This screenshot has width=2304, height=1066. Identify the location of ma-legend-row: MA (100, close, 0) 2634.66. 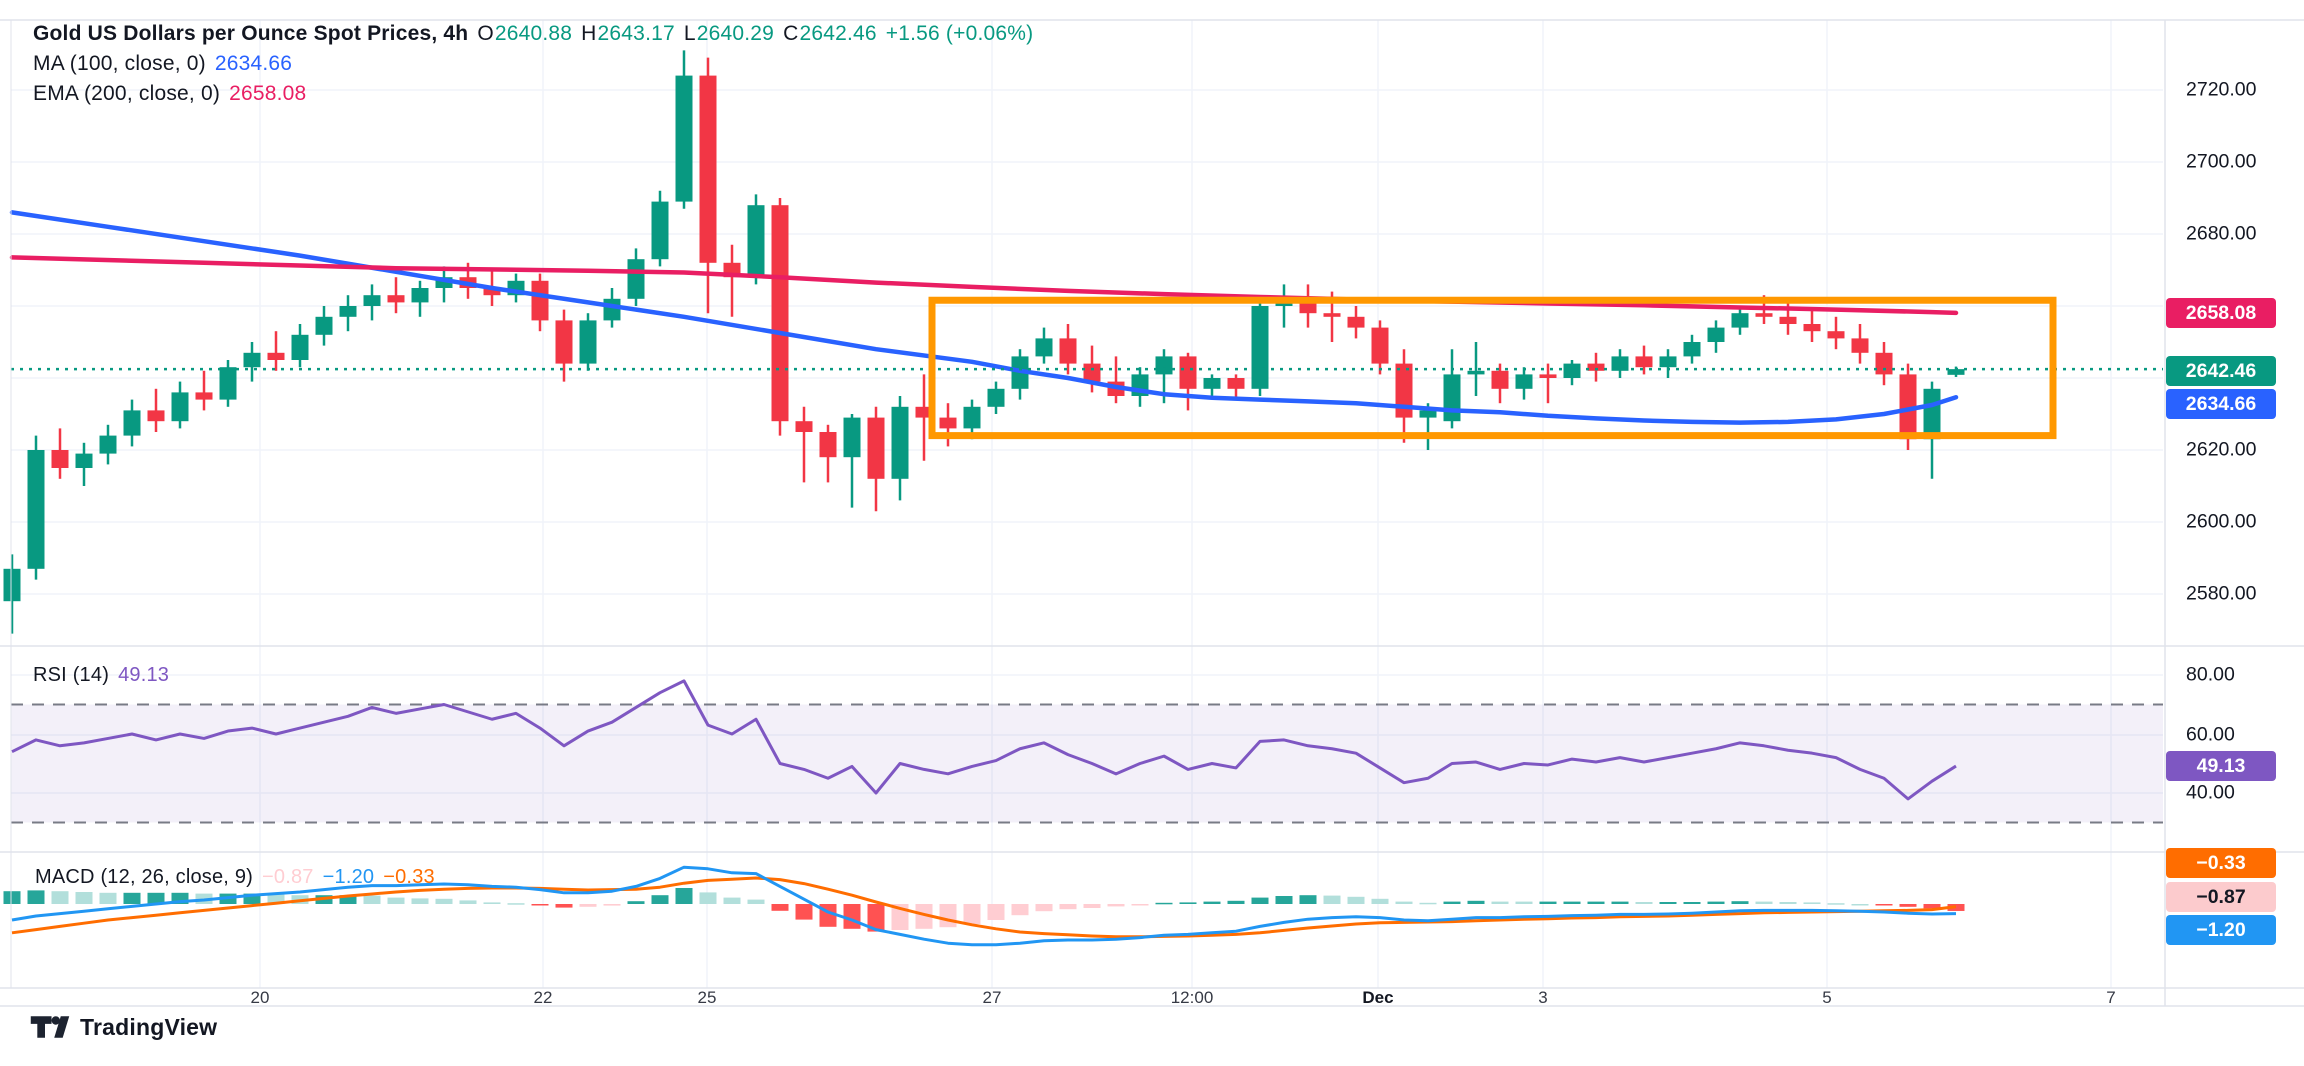
(162, 64).